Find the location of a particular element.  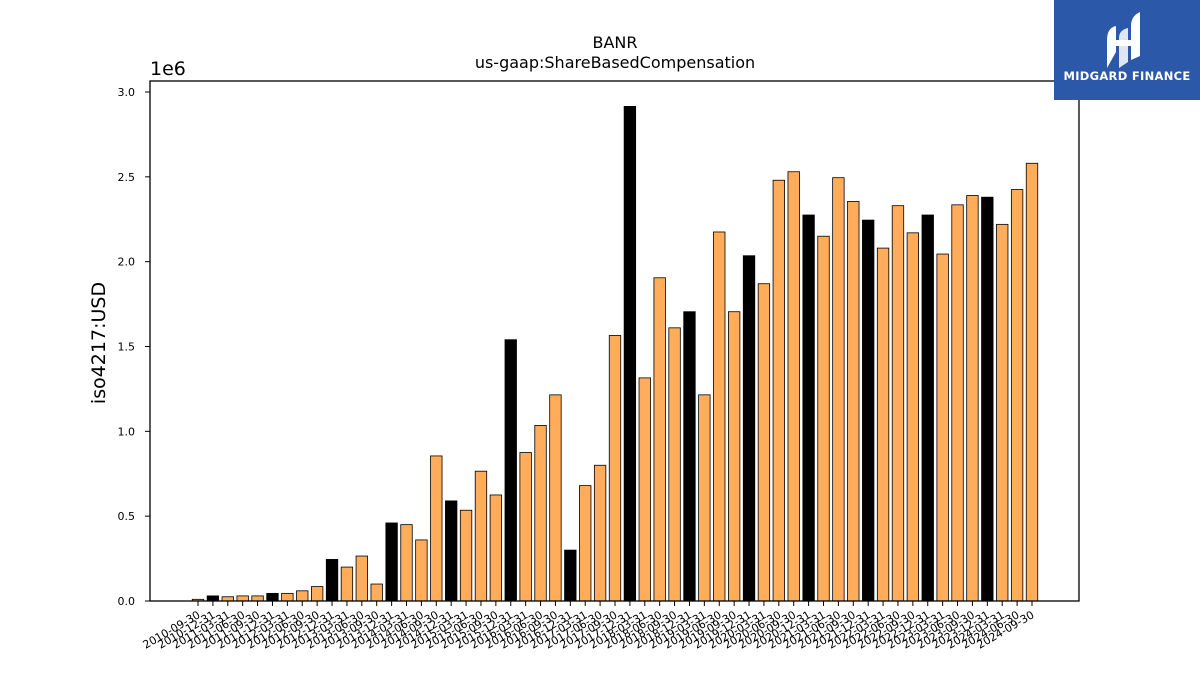

y-tick-label: 3.0 is located at coordinates (127, 92).